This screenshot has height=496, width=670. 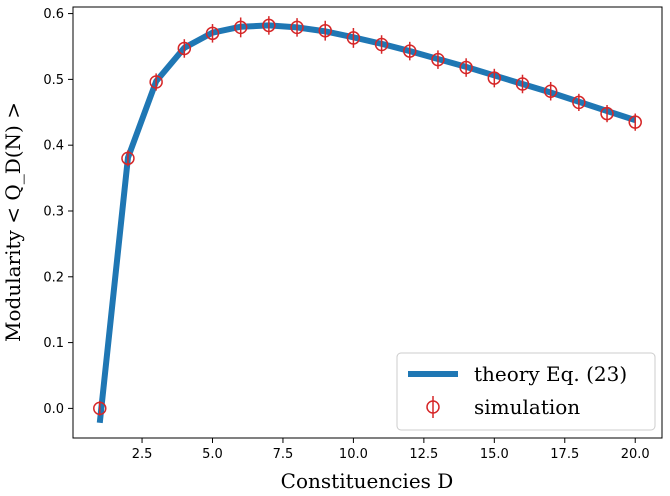 I want to click on y-tick-label: 0.3, so click(x=53, y=211).